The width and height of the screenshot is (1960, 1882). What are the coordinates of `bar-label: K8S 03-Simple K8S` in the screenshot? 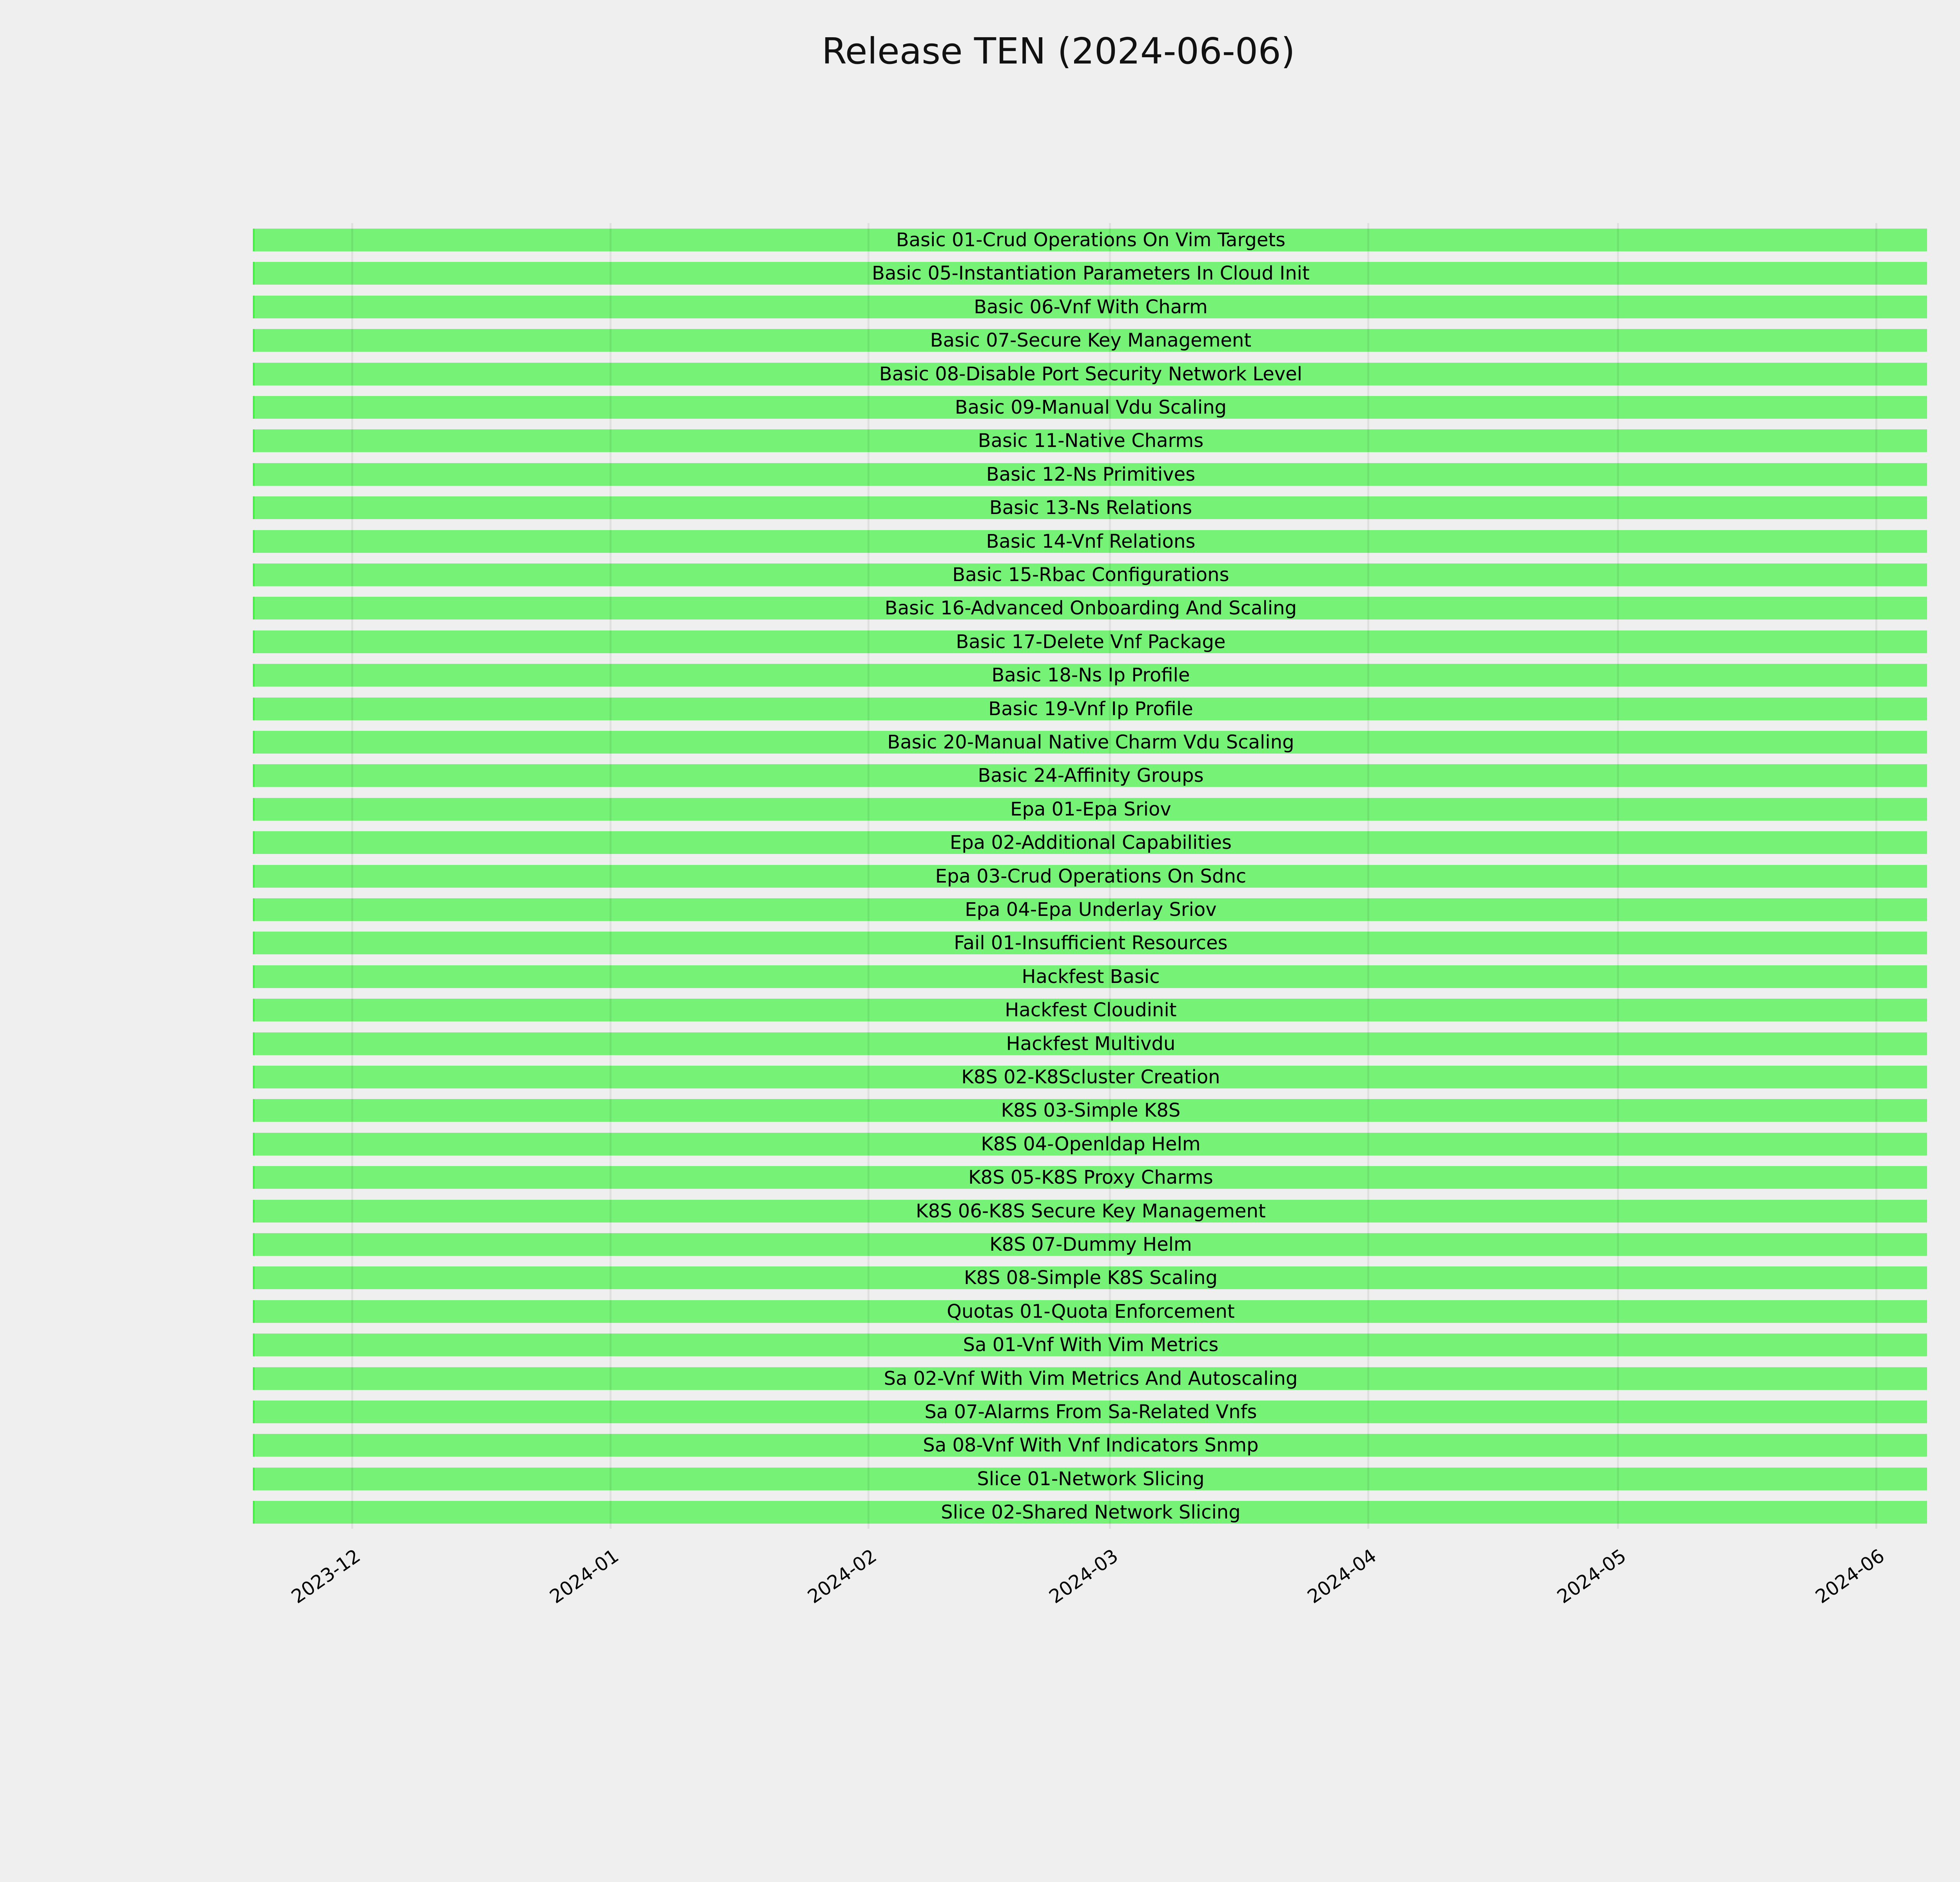 It's located at (1091, 1110).